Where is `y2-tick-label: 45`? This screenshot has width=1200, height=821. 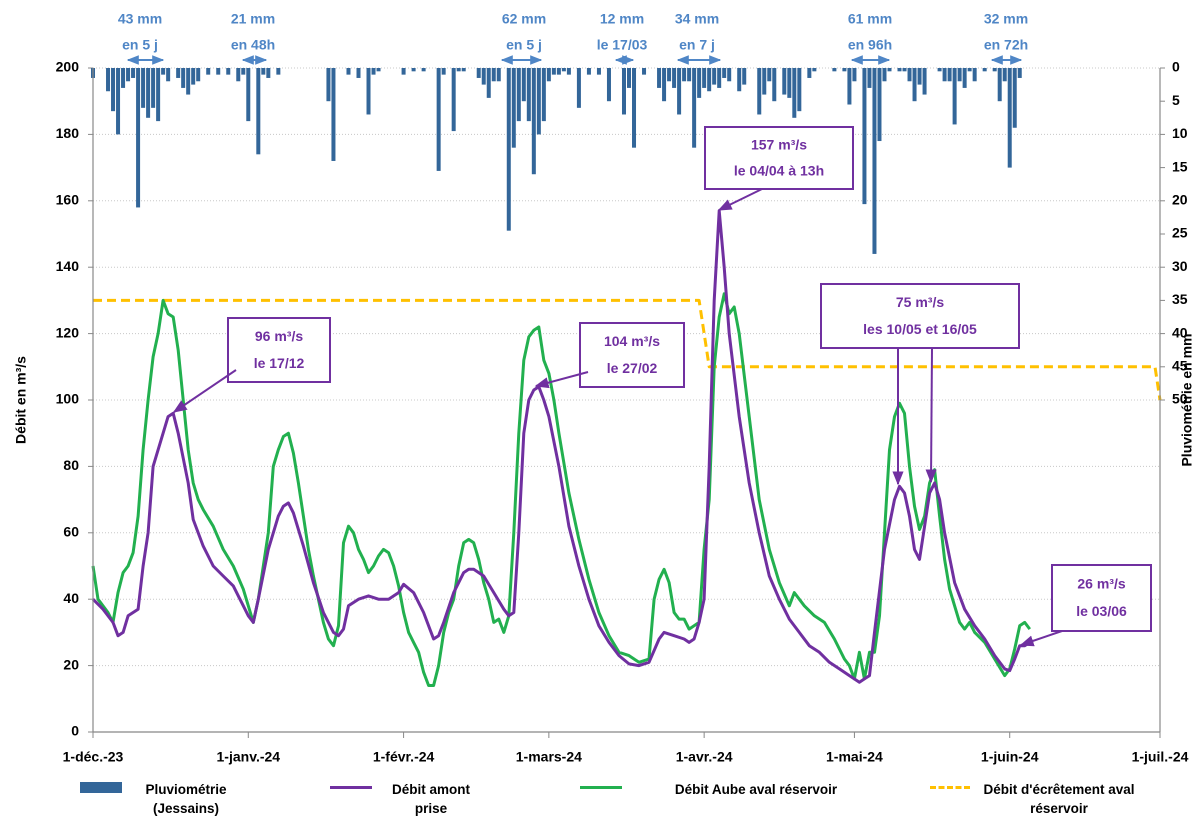
y2-tick-label: 45 is located at coordinates (1180, 366).